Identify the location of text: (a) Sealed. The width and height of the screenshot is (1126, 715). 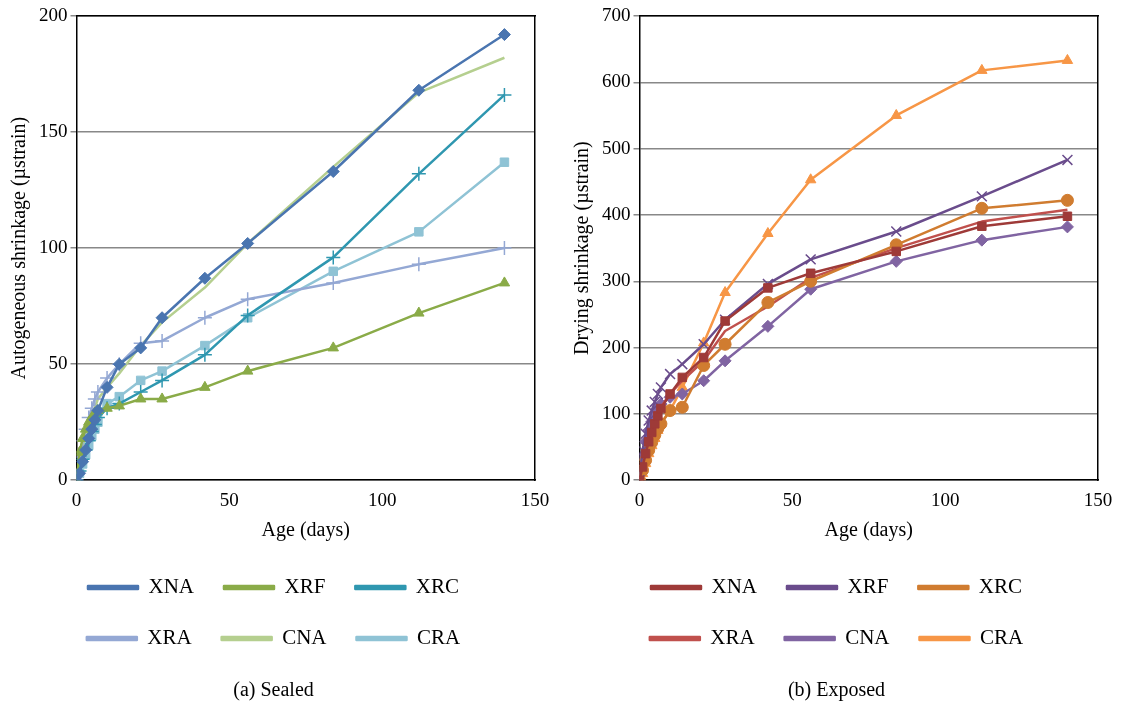
(273, 690).